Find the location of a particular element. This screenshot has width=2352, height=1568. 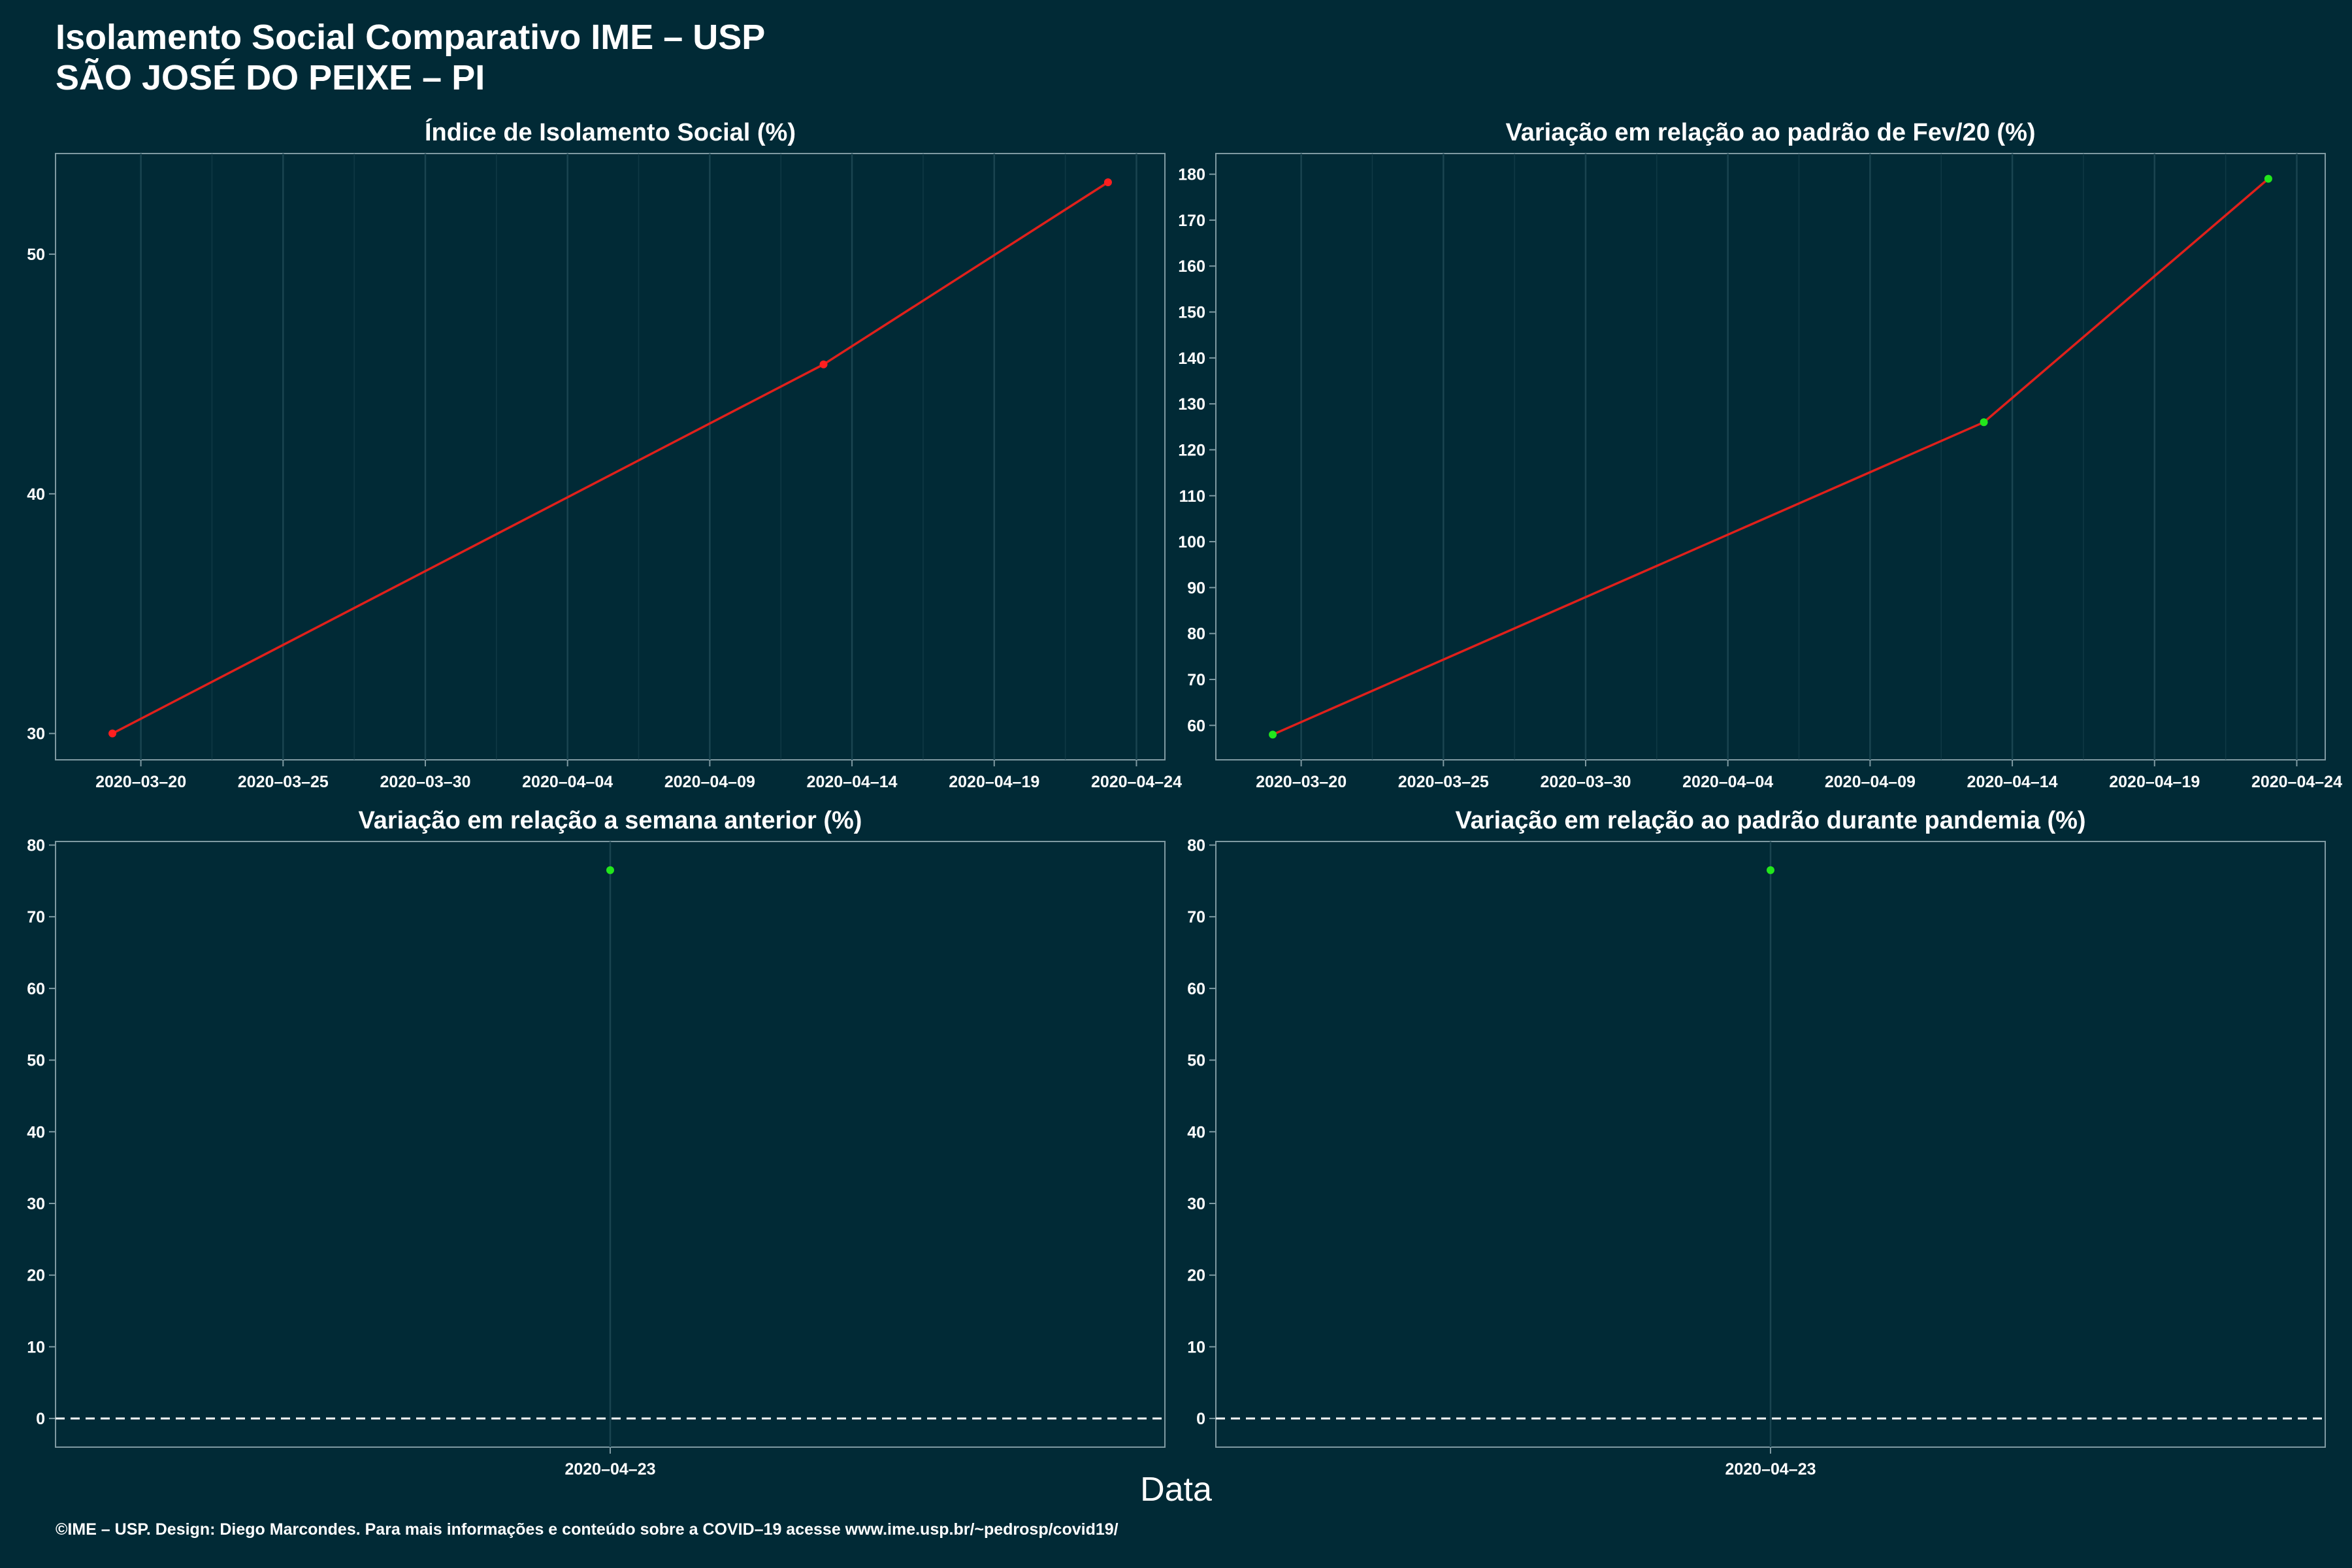

y-tick-label: 170 is located at coordinates (1191, 221).